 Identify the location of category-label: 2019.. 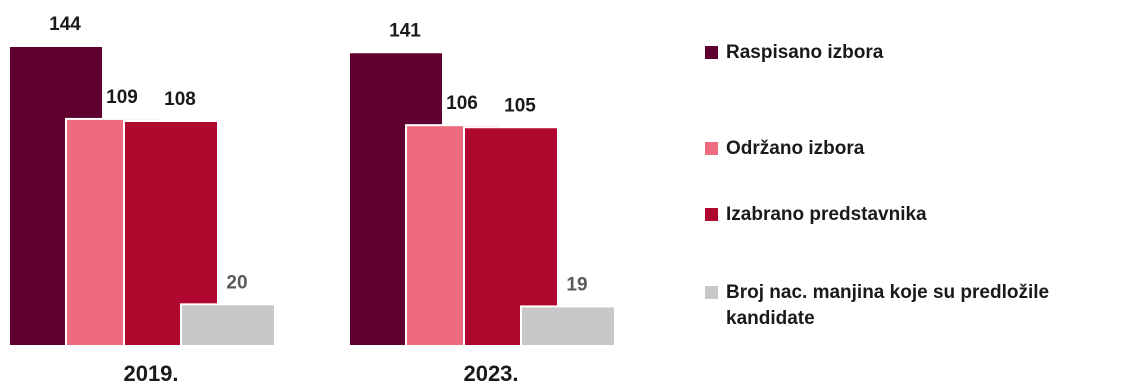
(150, 373).